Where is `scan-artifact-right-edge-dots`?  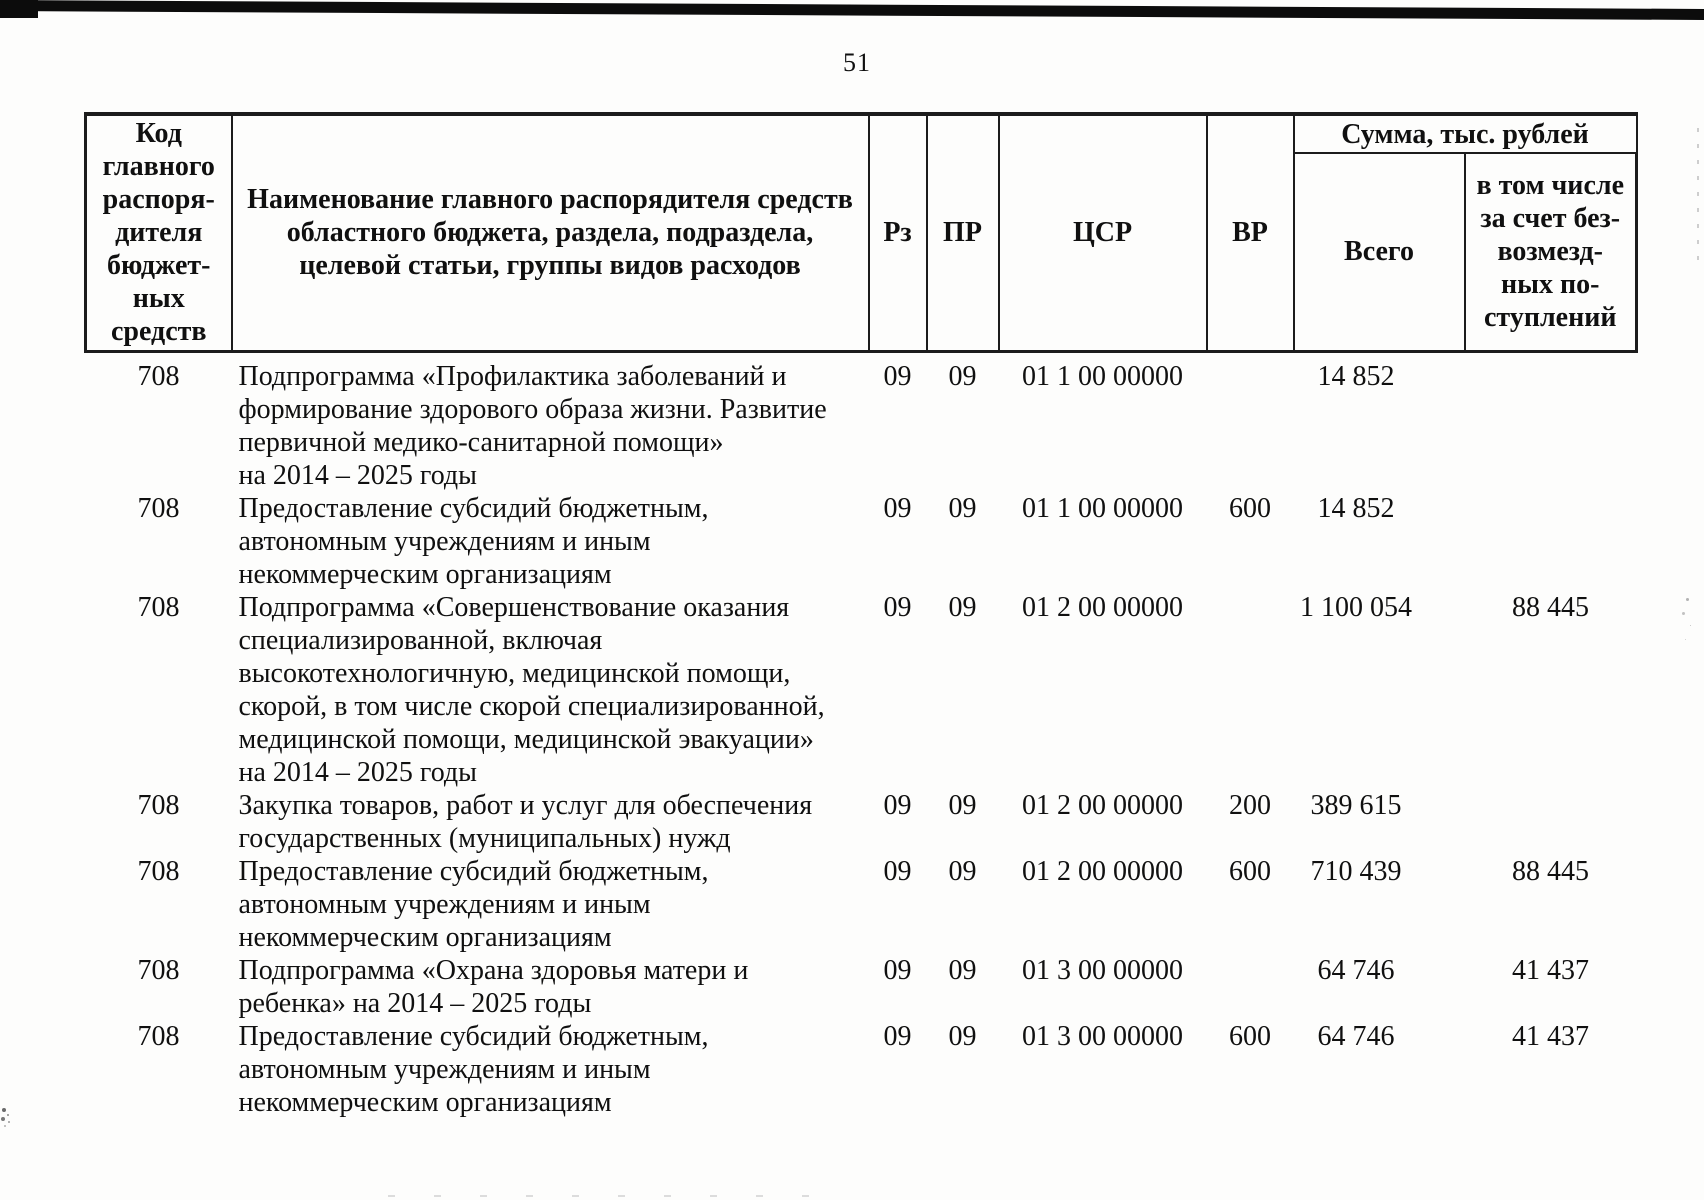 scan-artifact-right-edge-dots is located at coordinates (1698, 198).